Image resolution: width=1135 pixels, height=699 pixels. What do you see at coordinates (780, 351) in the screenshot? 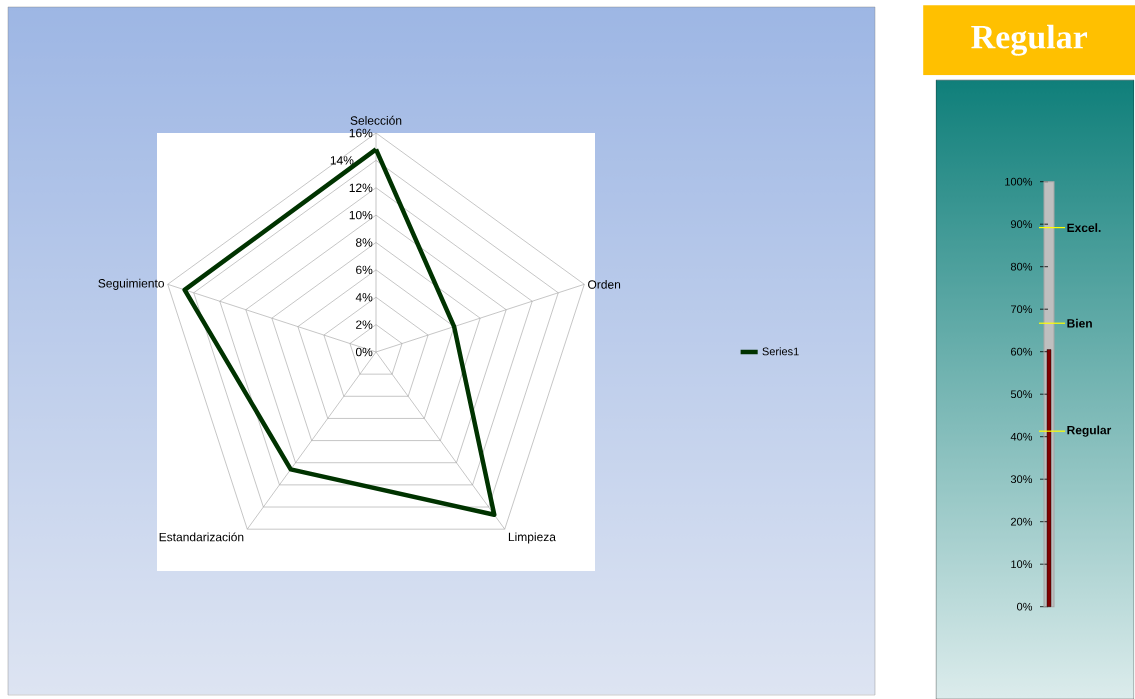
I see `legend-label: Series1` at bounding box center [780, 351].